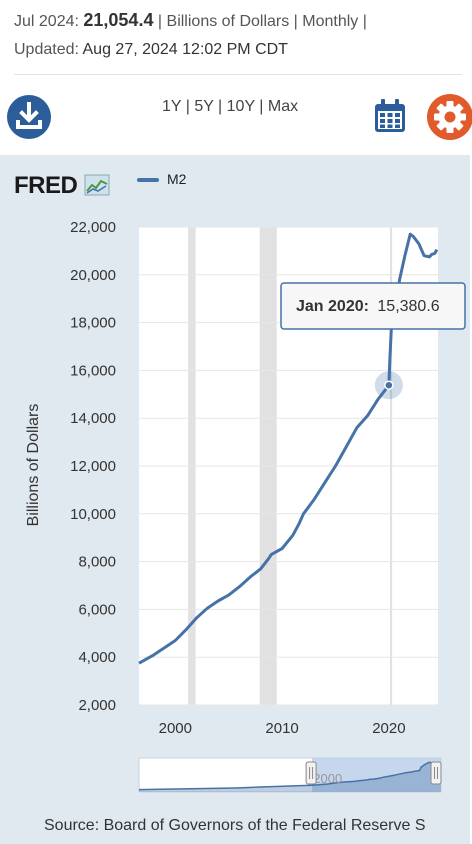 The image size is (472, 844). Describe the element at coordinates (93, 514) in the screenshot. I see `y-tick-label: 10,000` at that location.